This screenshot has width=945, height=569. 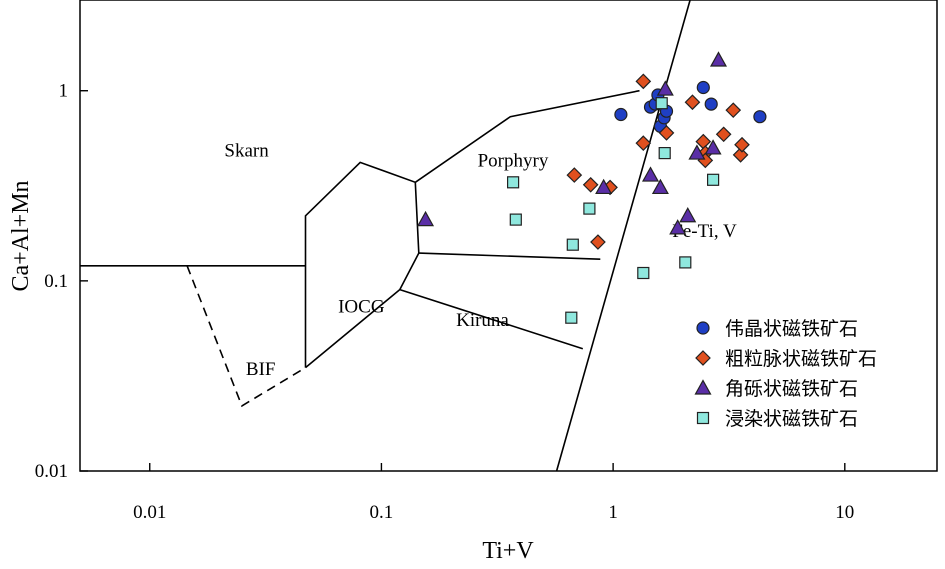 What do you see at coordinates (382, 512) in the screenshot?
I see `x-tick-label: 0.1` at bounding box center [382, 512].